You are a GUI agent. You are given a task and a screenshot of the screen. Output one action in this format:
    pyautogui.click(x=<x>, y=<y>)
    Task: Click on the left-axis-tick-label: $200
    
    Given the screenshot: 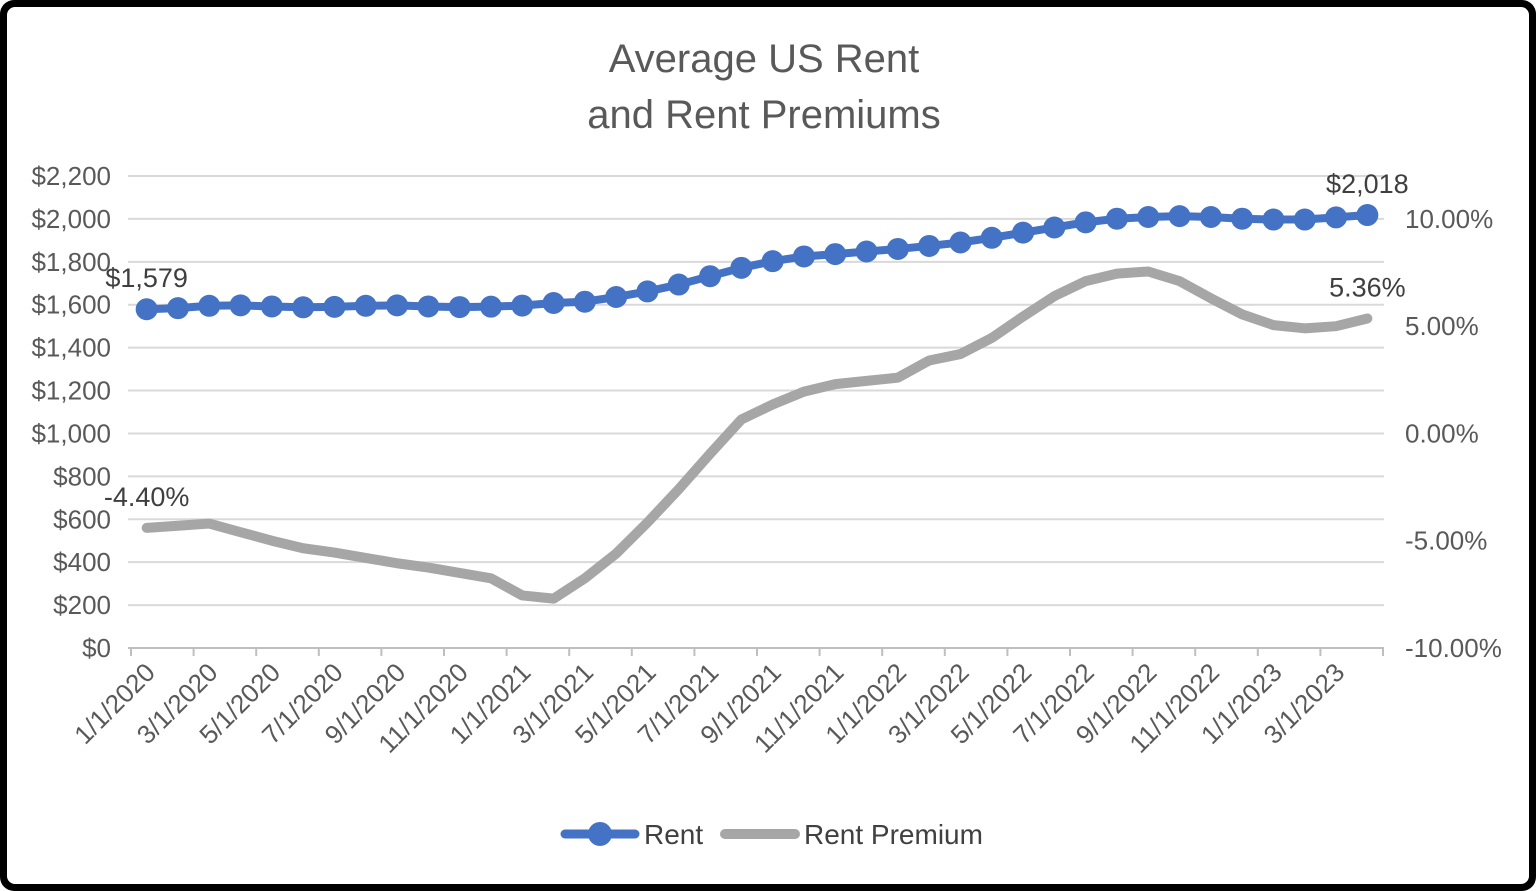 What is the action you would take?
    pyautogui.click(x=82, y=605)
    